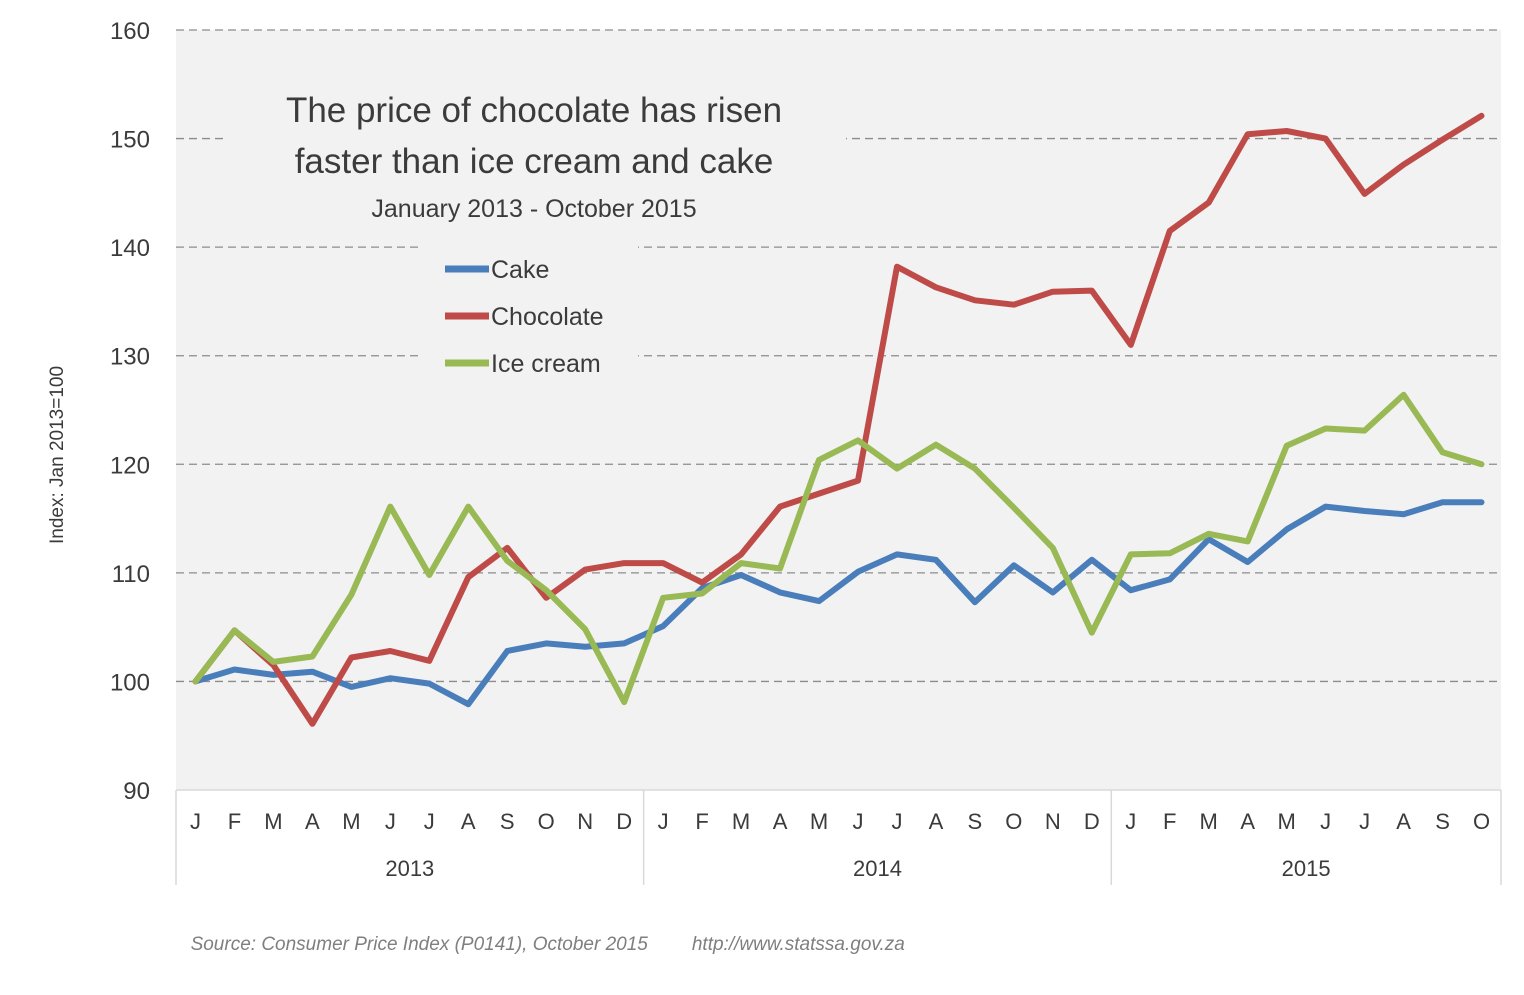 This screenshot has width=1524, height=995. Describe the element at coordinates (534, 161) in the screenshot. I see `chart-title-line-2: faster than ice cream and cake` at that location.